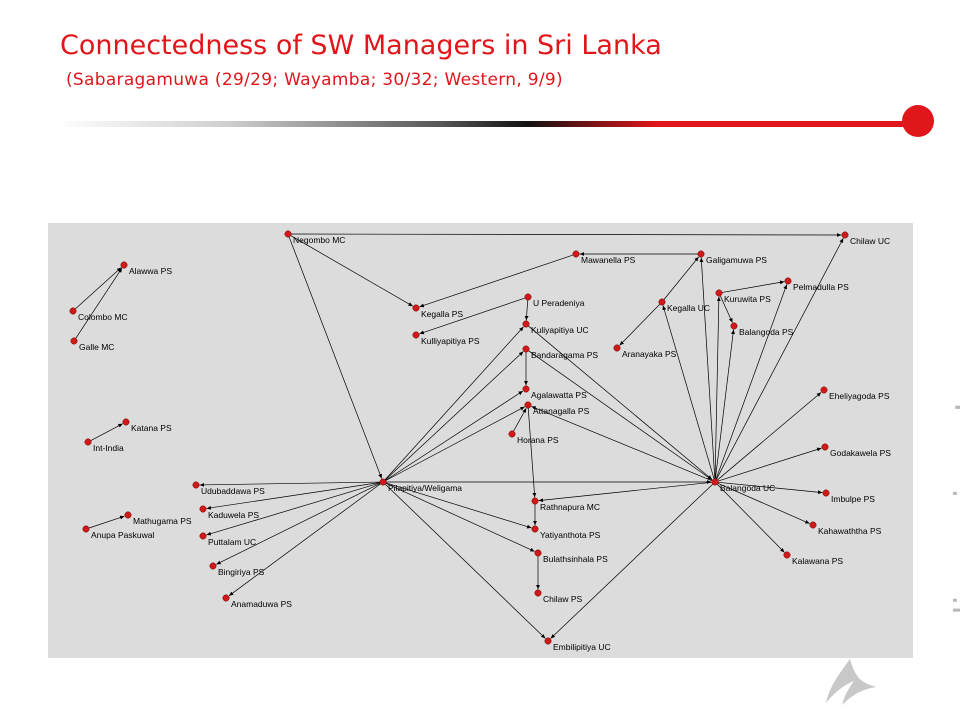 The width and height of the screenshot is (960, 720). What do you see at coordinates (465, 561) in the screenshot?
I see `edge-pilapitiya-weligama-to-embilipitiya-uc` at bounding box center [465, 561].